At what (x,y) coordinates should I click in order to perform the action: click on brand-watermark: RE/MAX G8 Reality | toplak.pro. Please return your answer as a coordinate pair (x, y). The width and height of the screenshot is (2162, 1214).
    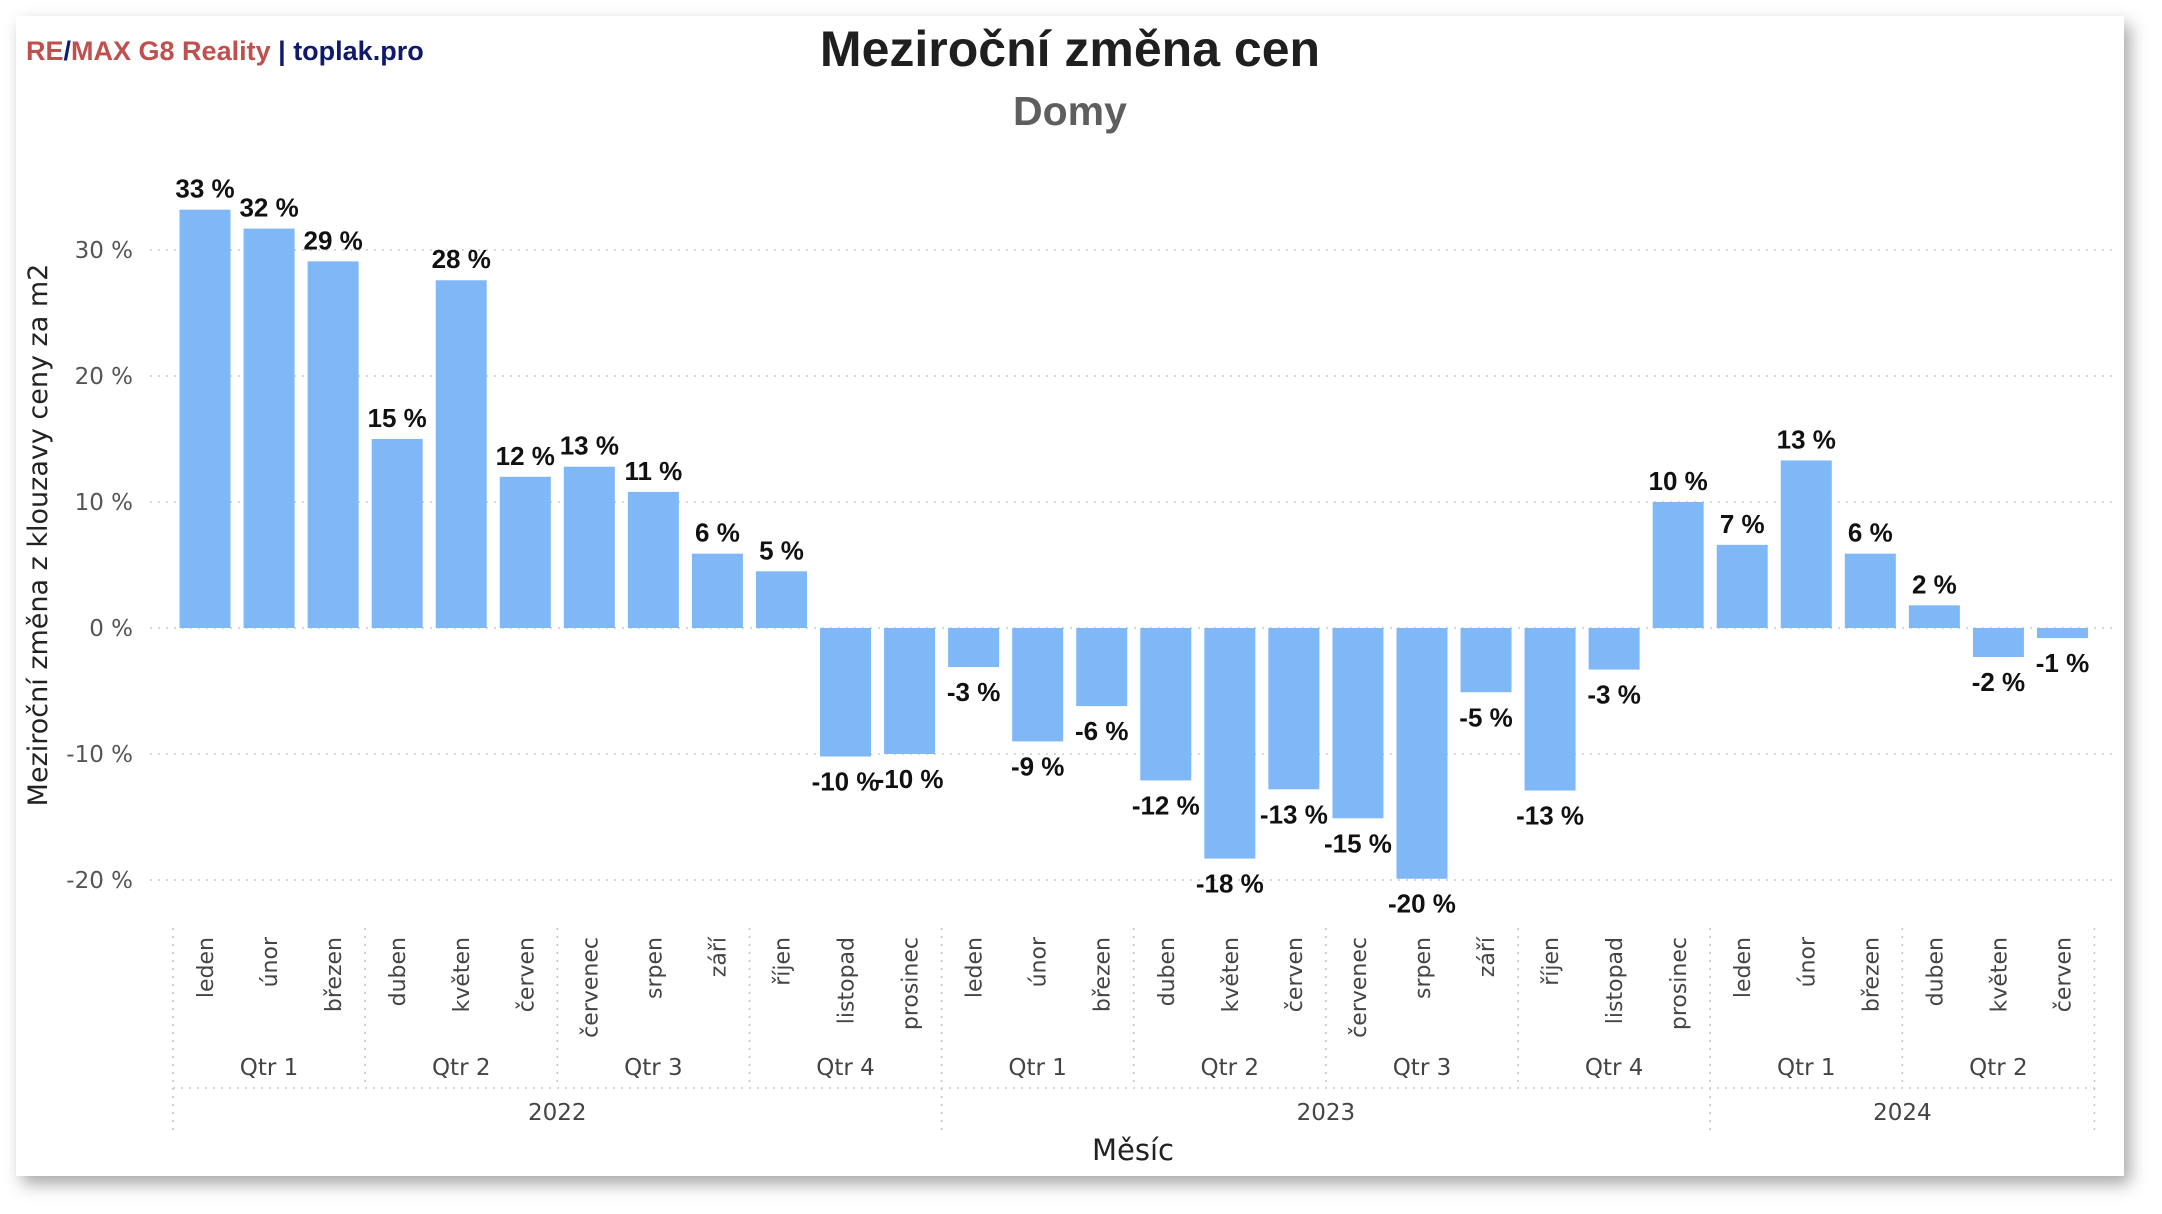
    Looking at the image, I should click on (225, 51).